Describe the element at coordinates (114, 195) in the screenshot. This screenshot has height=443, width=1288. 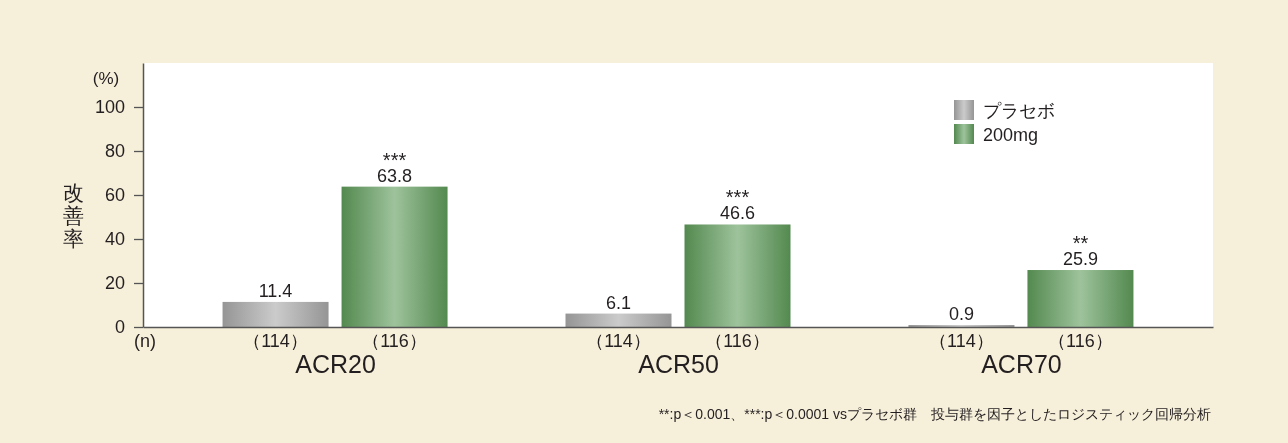
I see `y-tick-label: 60` at that location.